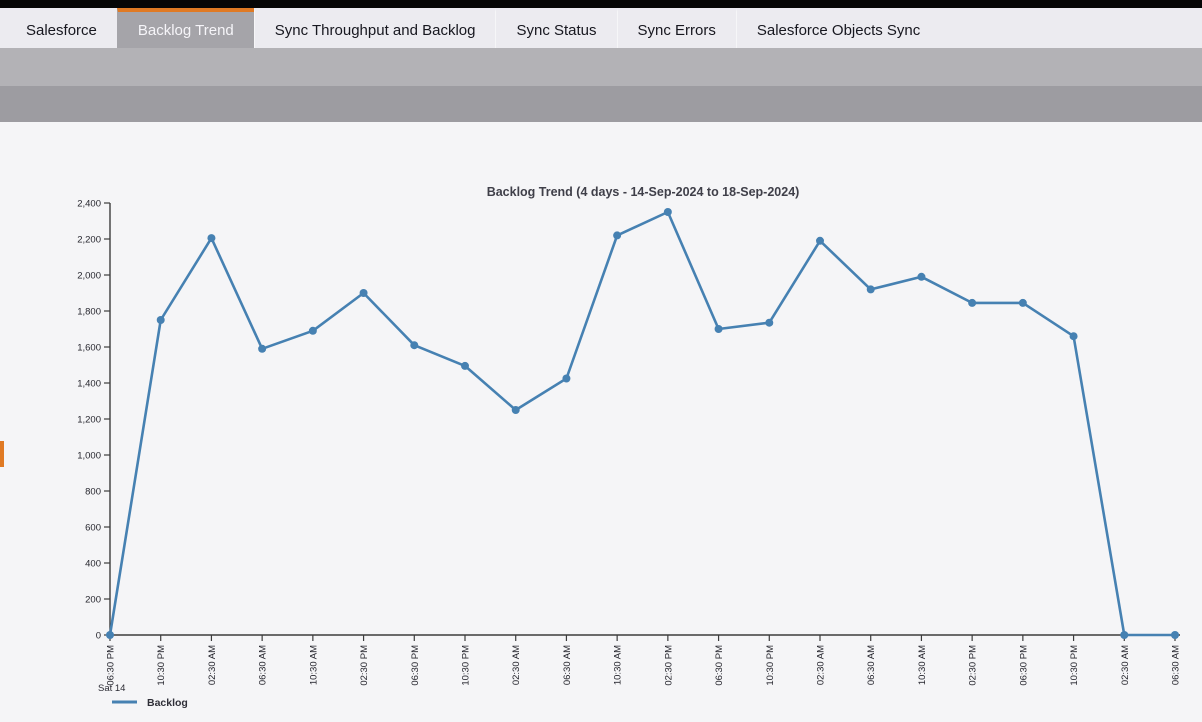  What do you see at coordinates (555, 28) in the screenshot?
I see `tab-sync-status: Sync Status` at bounding box center [555, 28].